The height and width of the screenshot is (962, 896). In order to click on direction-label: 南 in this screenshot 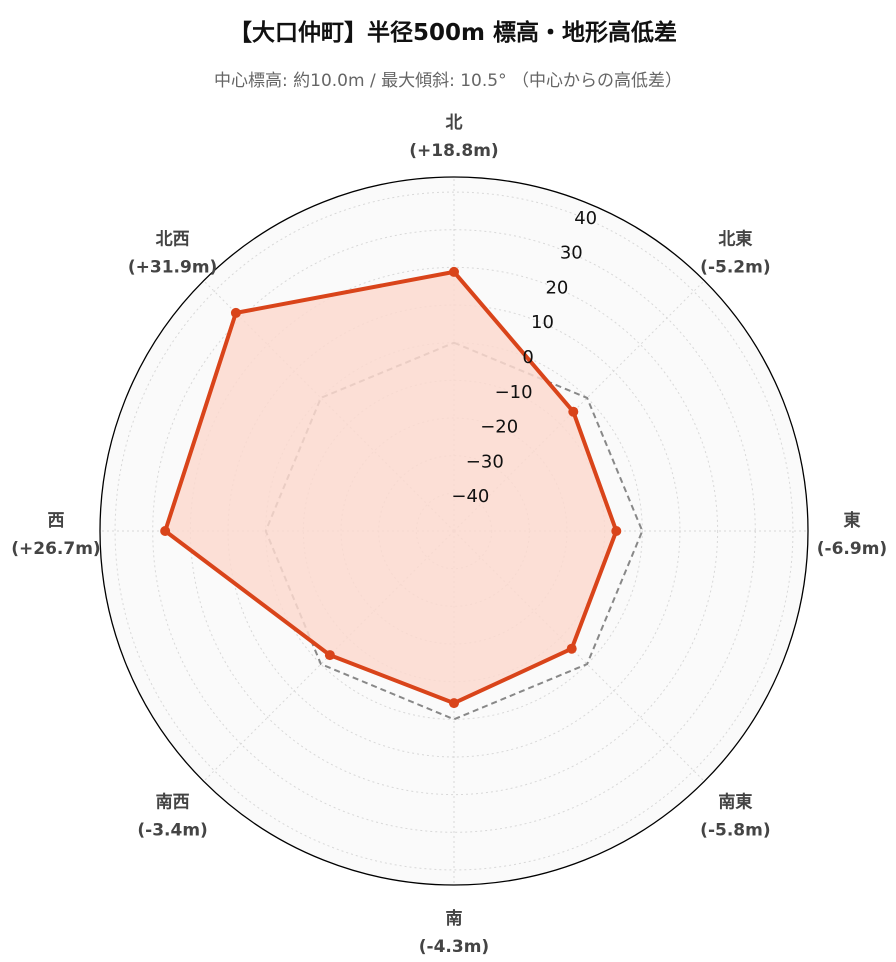, I will do `click(454, 918)`.